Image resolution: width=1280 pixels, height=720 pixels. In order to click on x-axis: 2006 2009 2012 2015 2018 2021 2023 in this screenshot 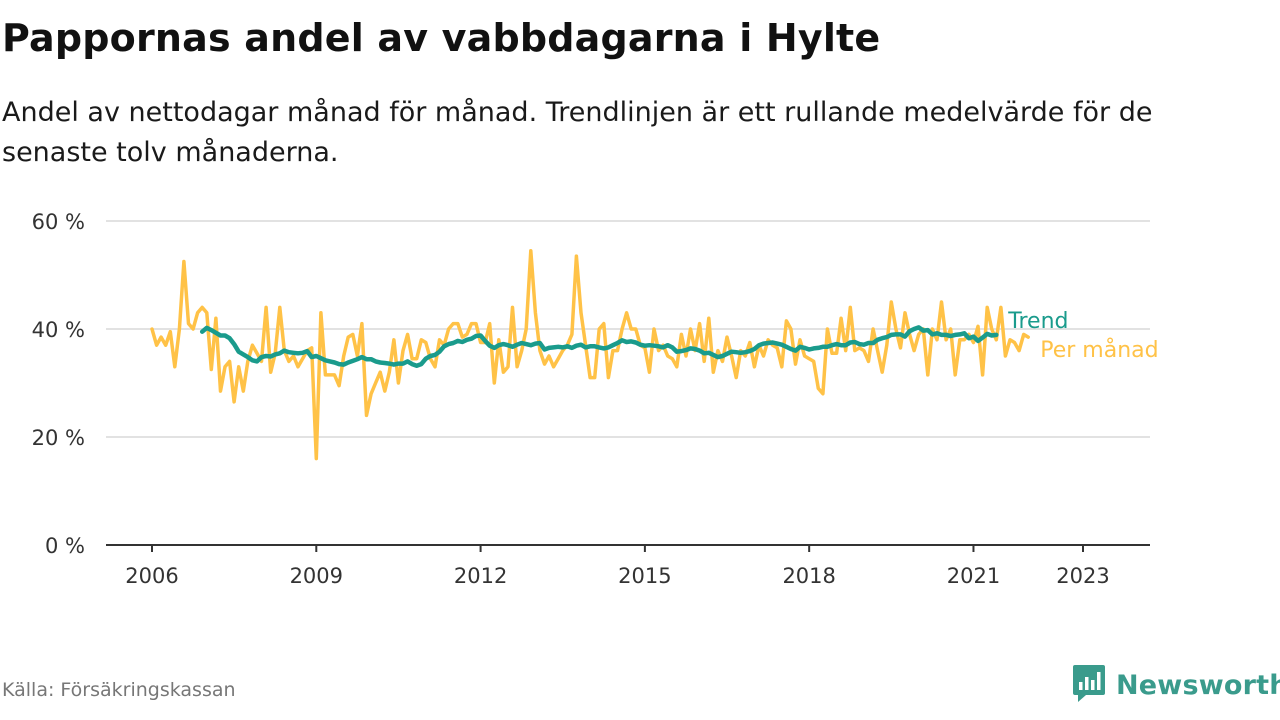, I will do `click(628, 566)`.